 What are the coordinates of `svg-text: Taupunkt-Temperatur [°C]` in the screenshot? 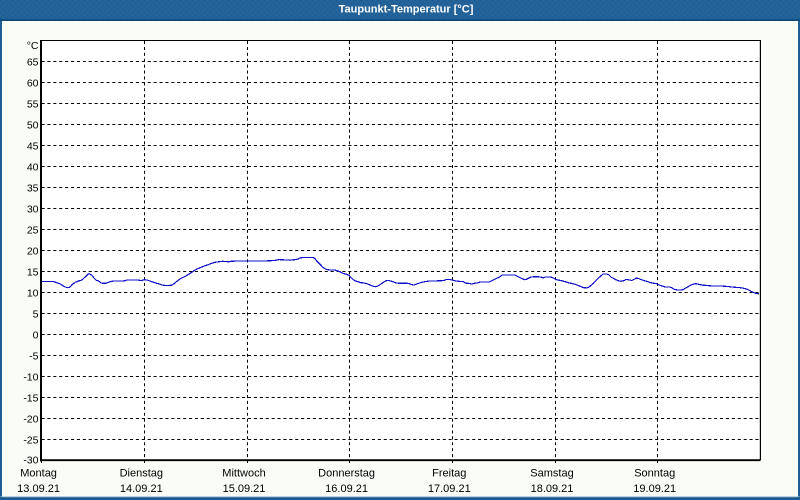 It's located at (406, 10).